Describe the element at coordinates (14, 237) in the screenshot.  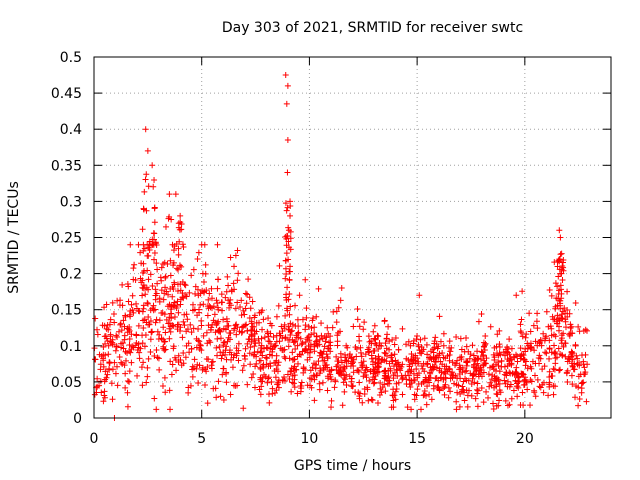
I see `y-axis-label: SRMTID / TECUs` at that location.